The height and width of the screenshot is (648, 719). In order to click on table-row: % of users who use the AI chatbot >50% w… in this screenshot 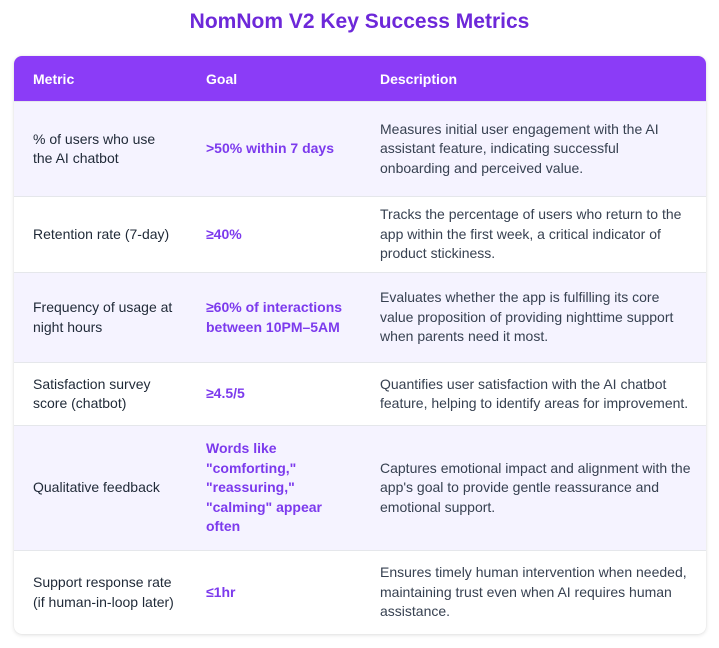, I will do `click(360, 148)`.